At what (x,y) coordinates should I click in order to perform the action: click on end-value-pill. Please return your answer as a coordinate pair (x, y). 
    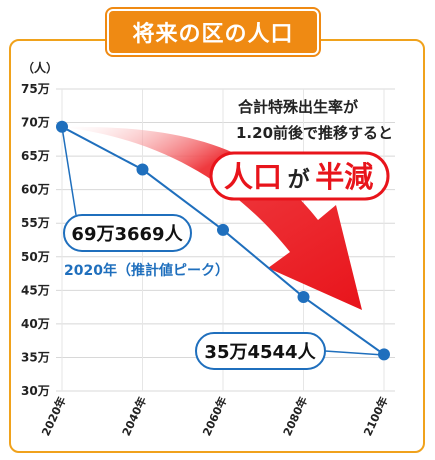
    Looking at the image, I should click on (260, 351).